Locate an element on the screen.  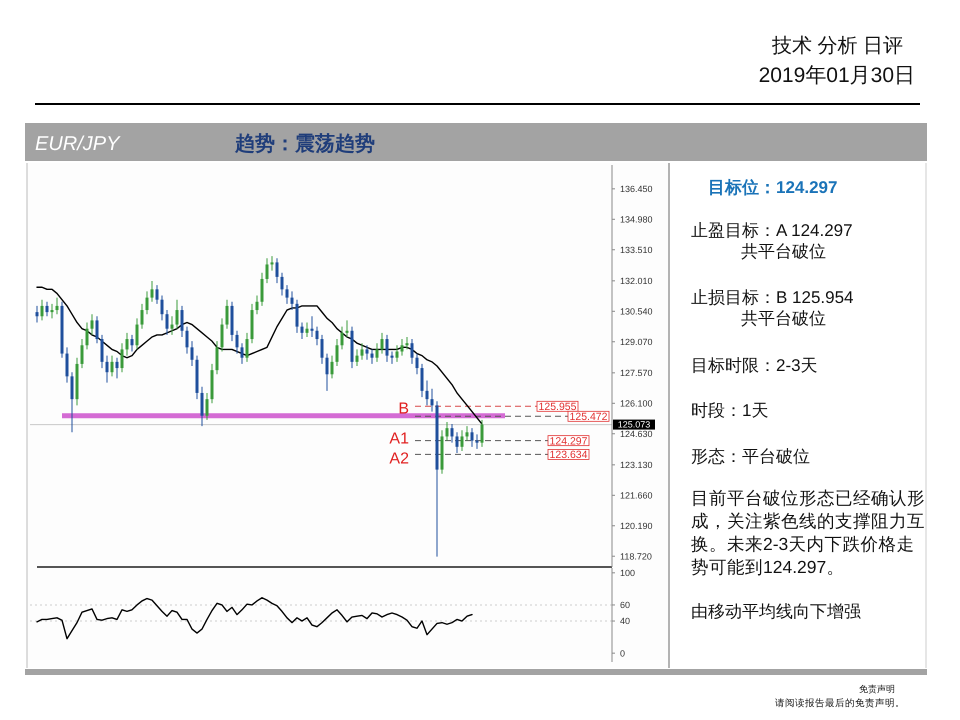
line-series is located at coordinates (254, 618).